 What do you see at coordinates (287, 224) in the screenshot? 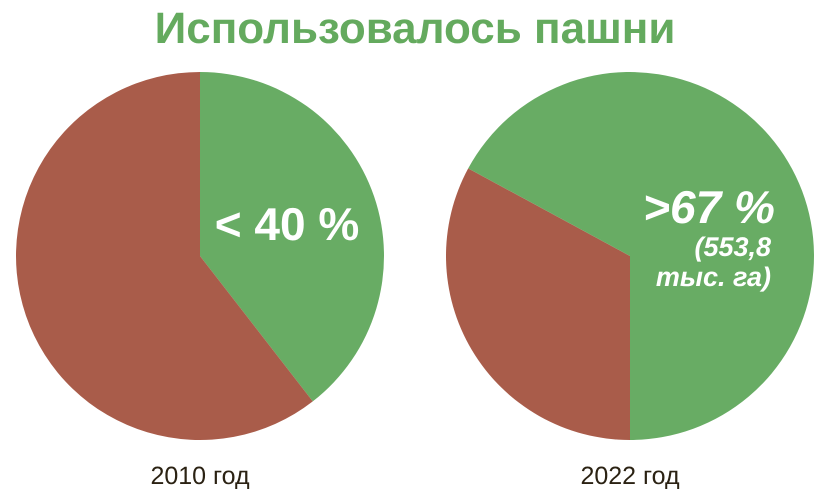
I see `data-label: < 40 %` at bounding box center [287, 224].